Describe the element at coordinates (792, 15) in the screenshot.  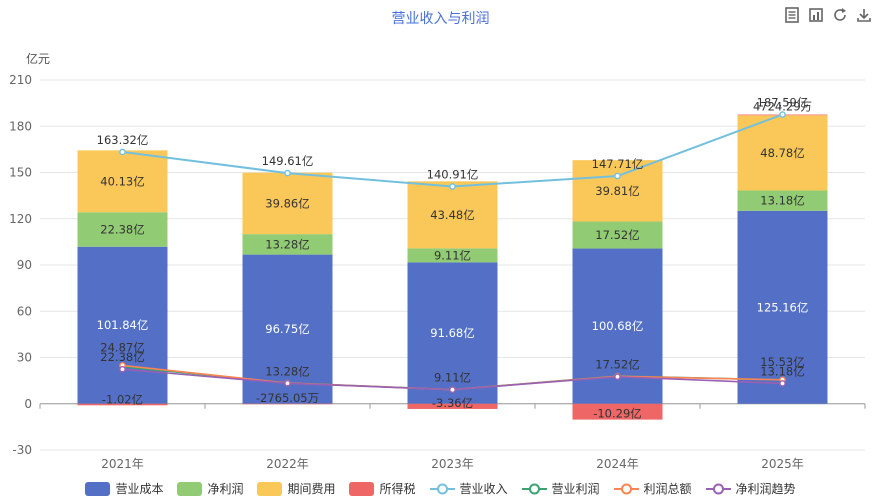
I see `data-view-icon` at that location.